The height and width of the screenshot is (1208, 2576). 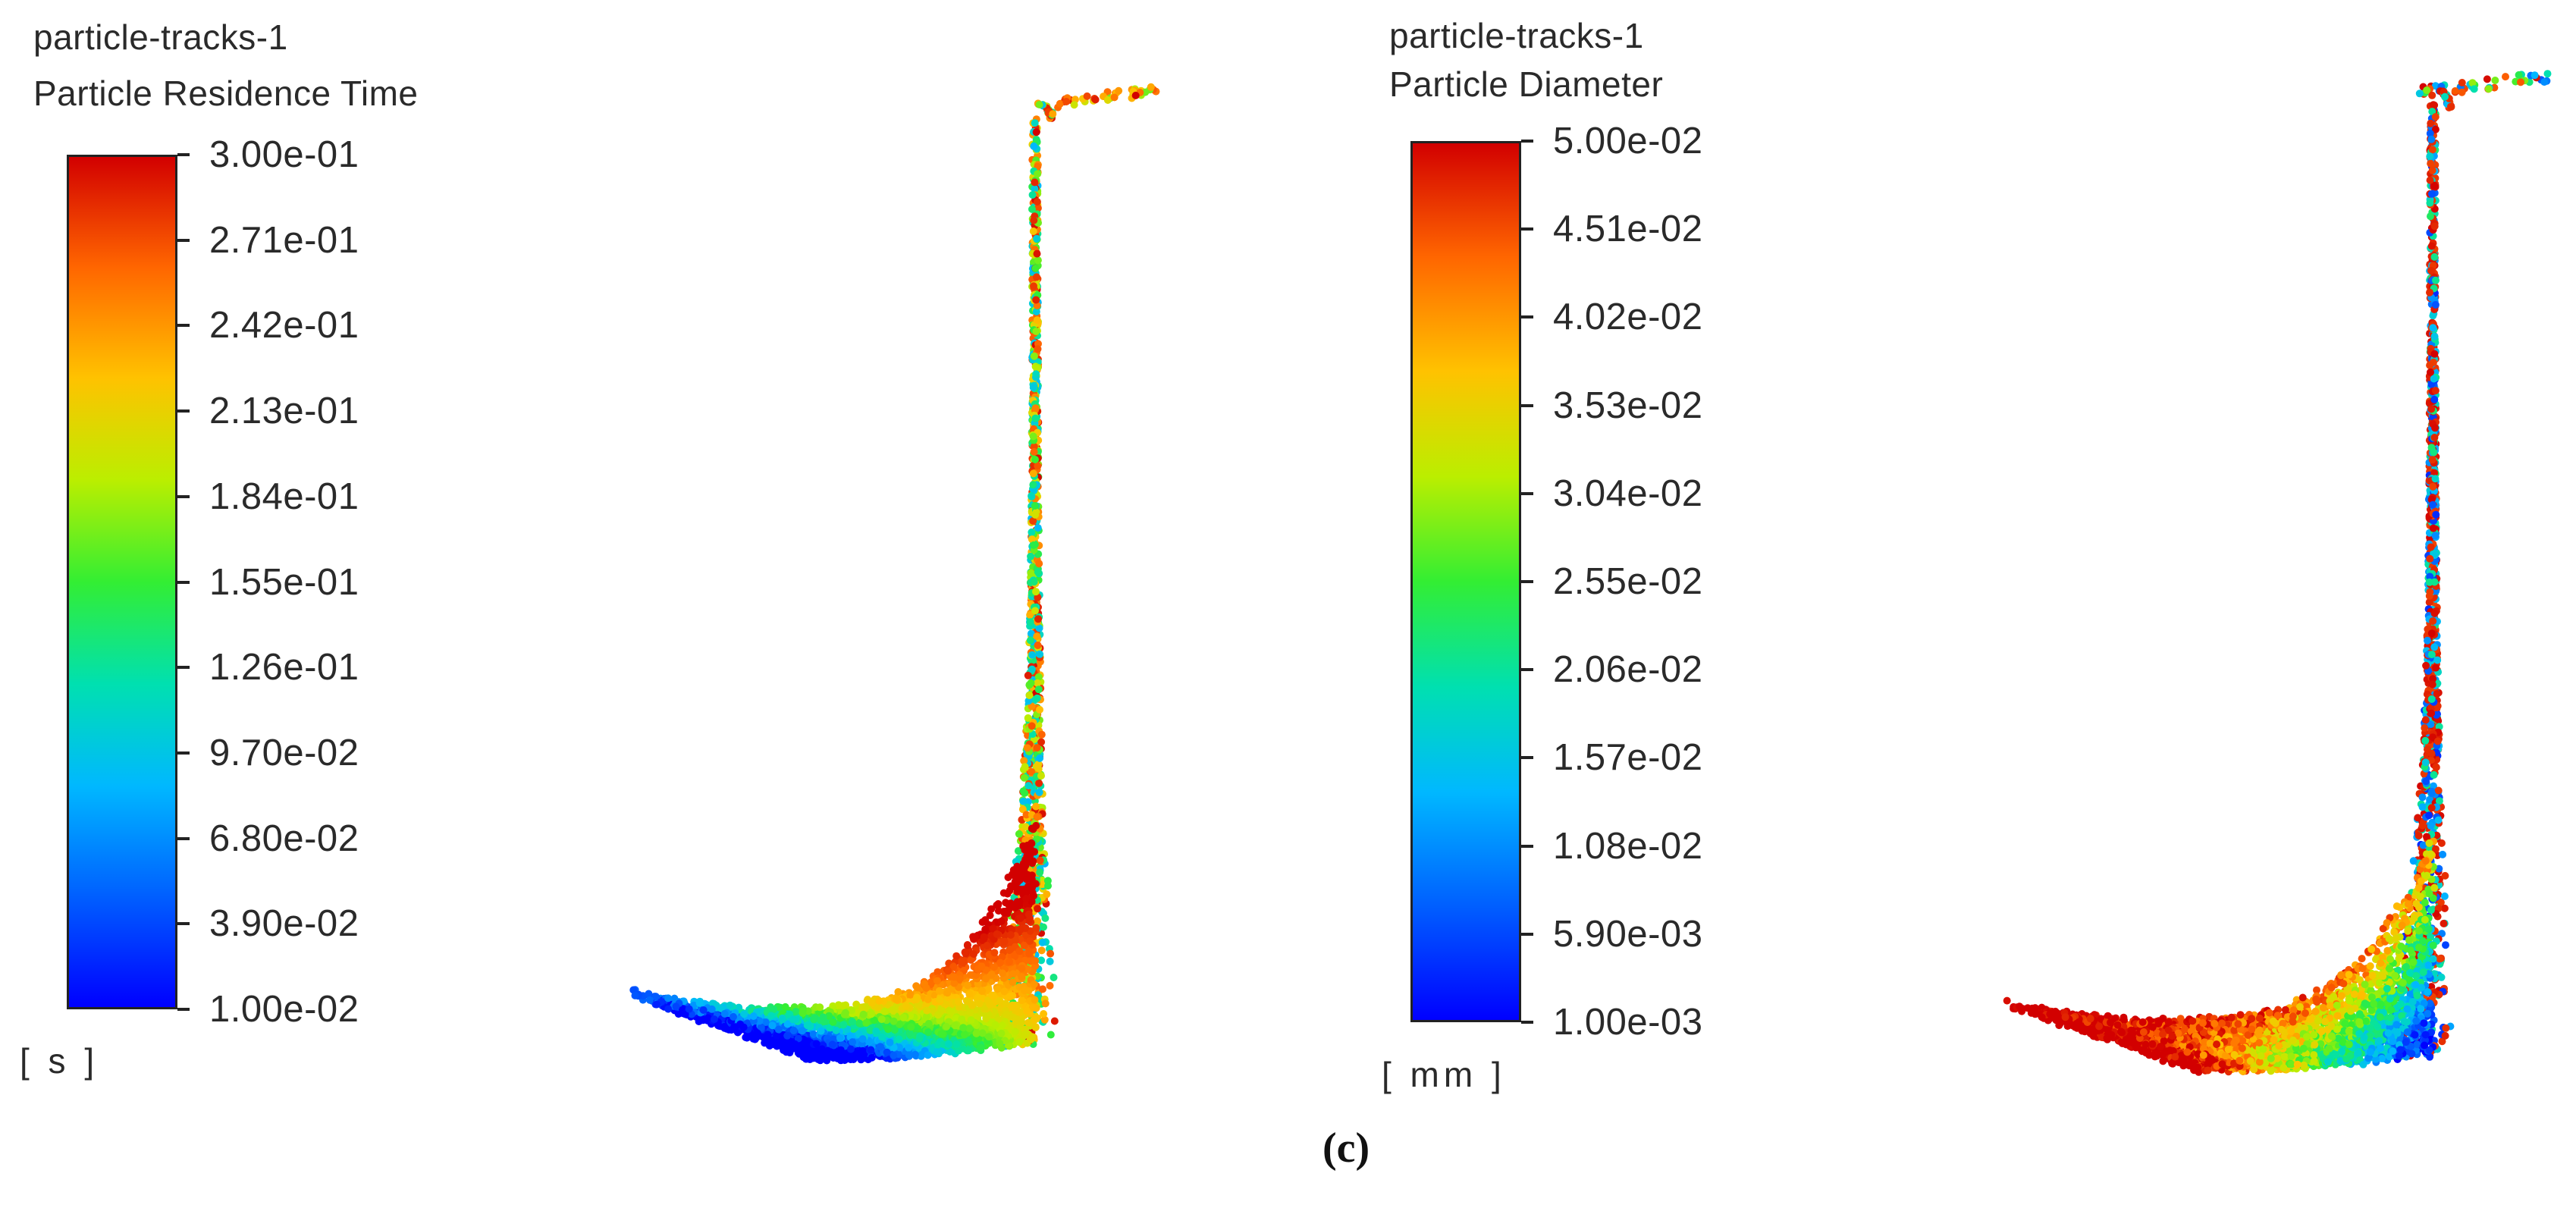 What do you see at coordinates (1628, 405) in the screenshot?
I see `tick-label: 3.53e-02` at bounding box center [1628, 405].